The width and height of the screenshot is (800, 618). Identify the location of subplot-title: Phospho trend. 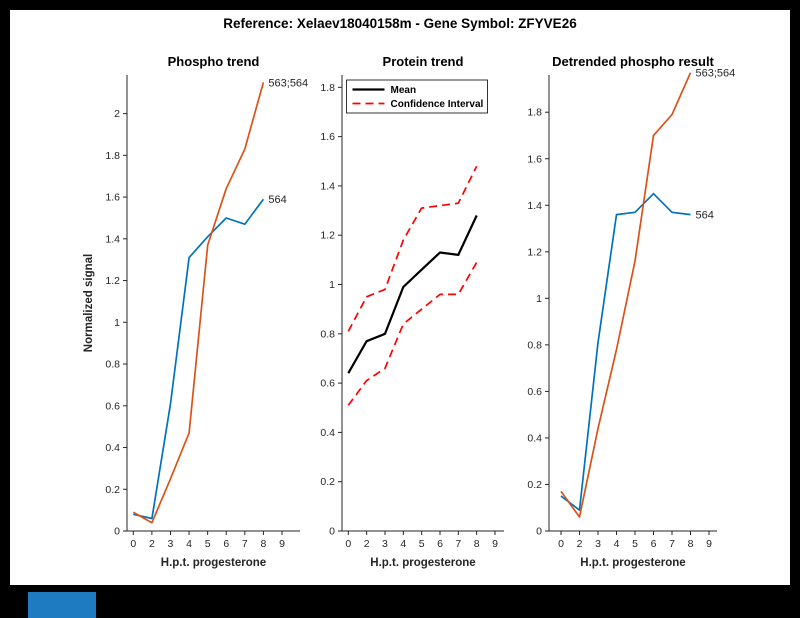
(214, 61).